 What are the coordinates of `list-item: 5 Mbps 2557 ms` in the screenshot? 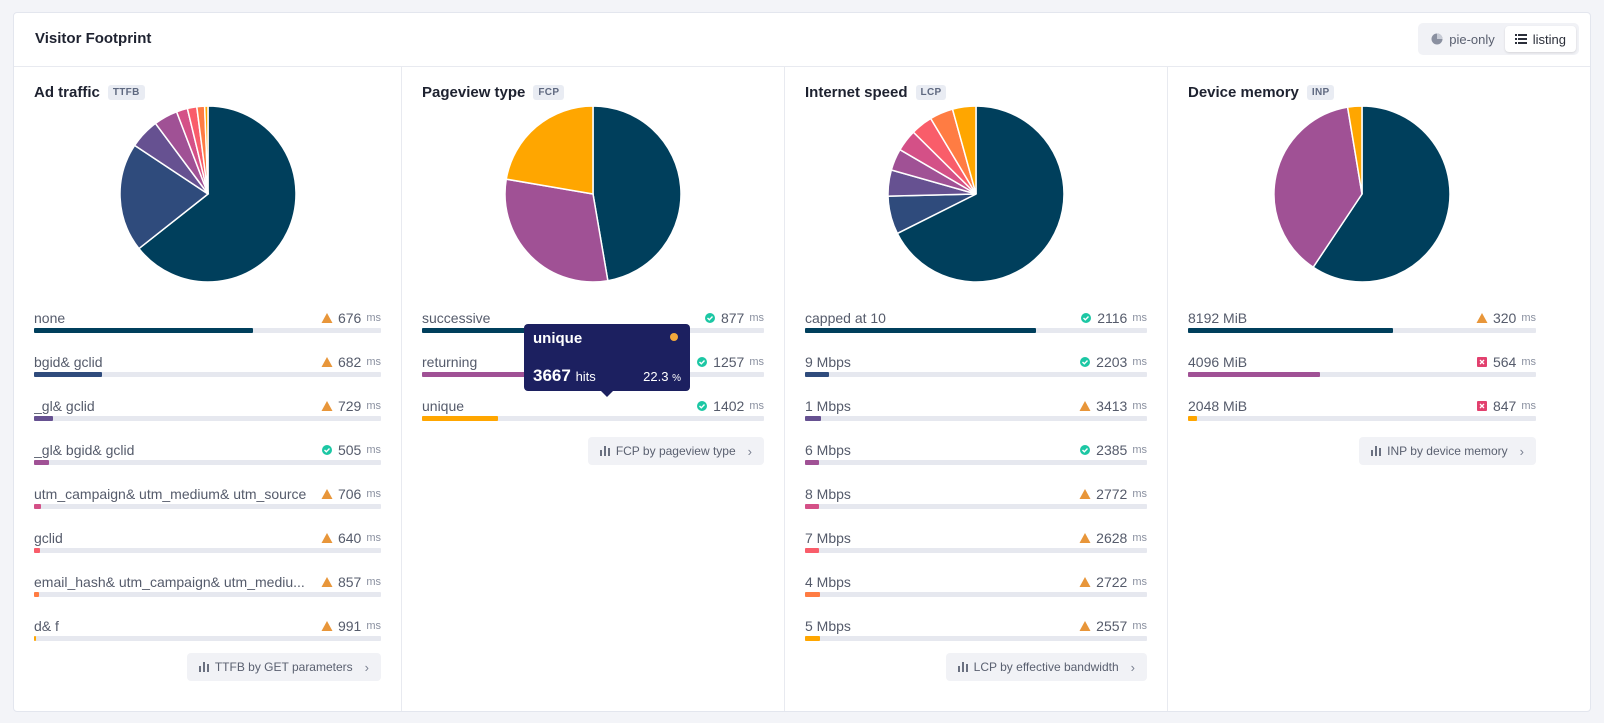 It's located at (976, 640).